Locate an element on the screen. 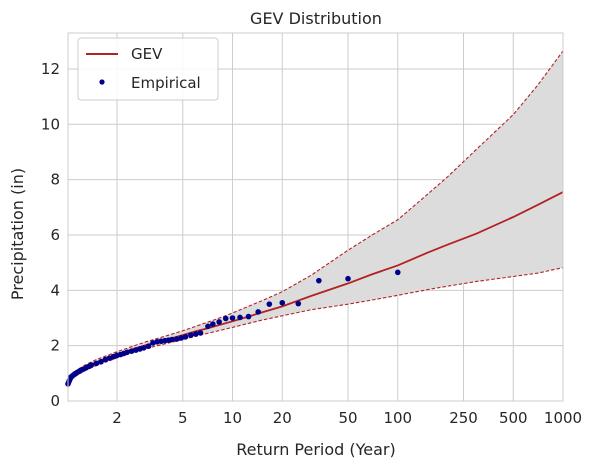 The height and width of the screenshot is (466, 595). x-tick-label: 10 is located at coordinates (232, 418).